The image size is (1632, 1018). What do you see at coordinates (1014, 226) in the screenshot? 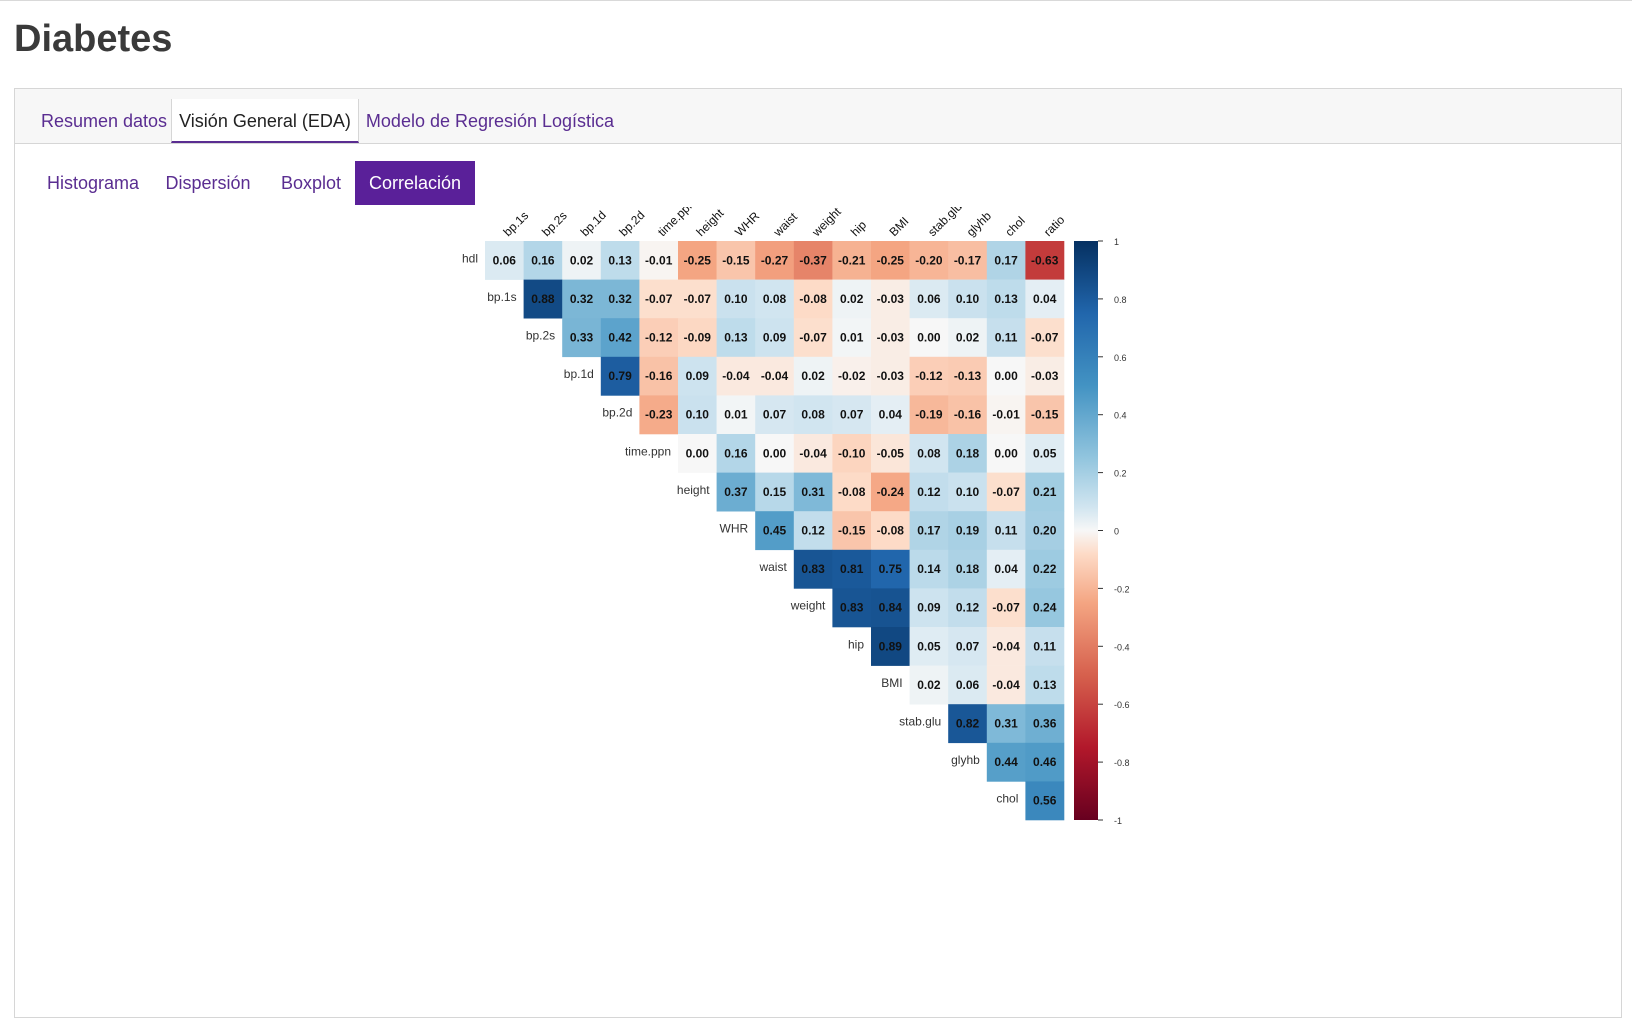
I see `column-label: chol` at bounding box center [1014, 226].